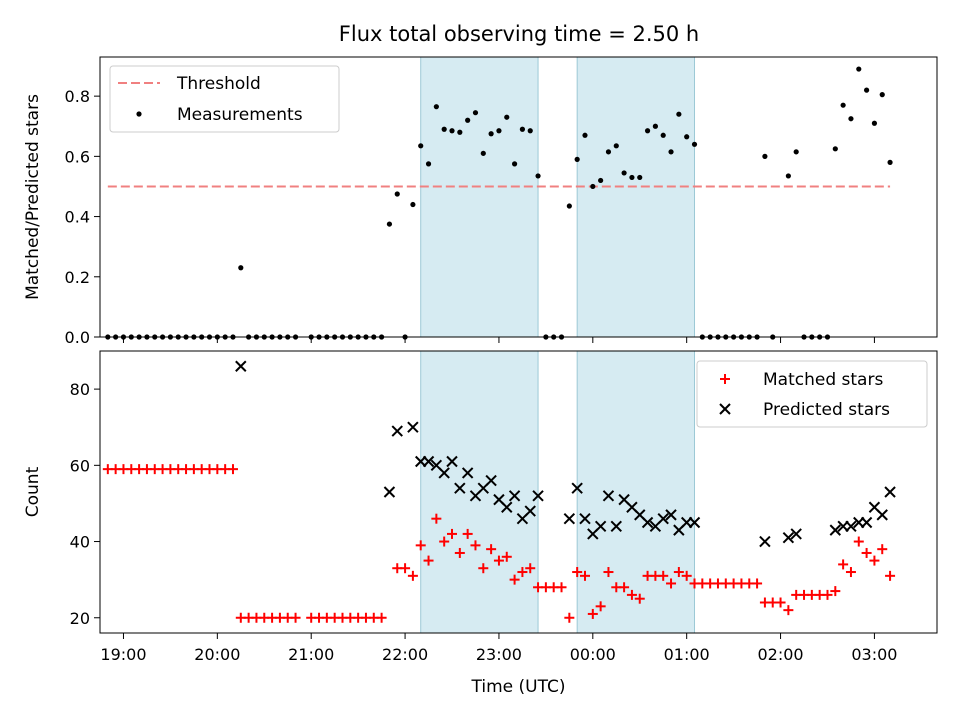 This screenshot has height=720, width=960. Describe the element at coordinates (311, 654) in the screenshot. I see `x-tick-label: 21:00` at that location.